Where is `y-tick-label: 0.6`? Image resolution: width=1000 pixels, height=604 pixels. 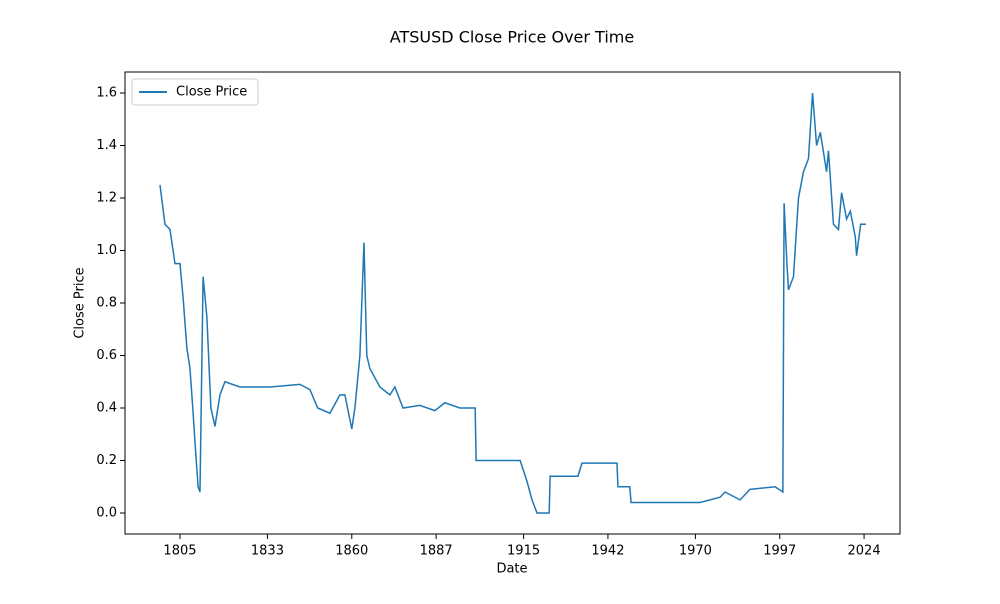
y-tick-label: 0.6 is located at coordinates (106, 355).